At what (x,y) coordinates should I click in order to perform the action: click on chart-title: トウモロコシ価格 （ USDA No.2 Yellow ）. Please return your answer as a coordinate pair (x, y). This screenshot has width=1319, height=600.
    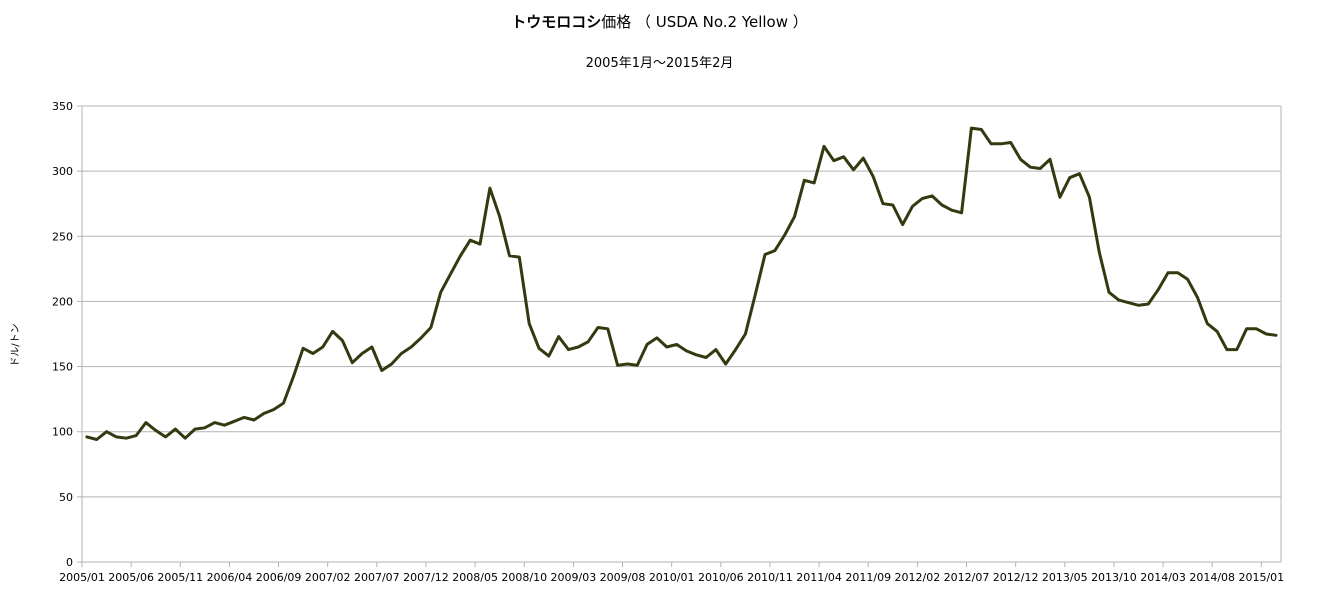
    Looking at the image, I should click on (659, 21).